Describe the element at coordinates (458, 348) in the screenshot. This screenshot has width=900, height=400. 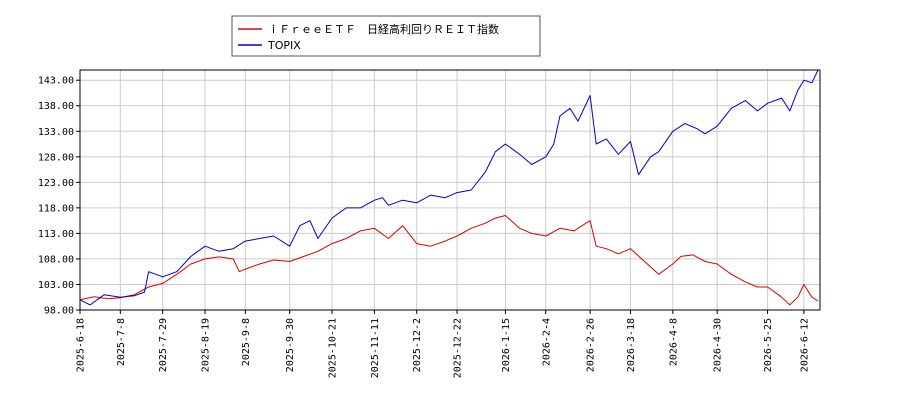
I see `x-tick-label: 2025-12-22` at that location.